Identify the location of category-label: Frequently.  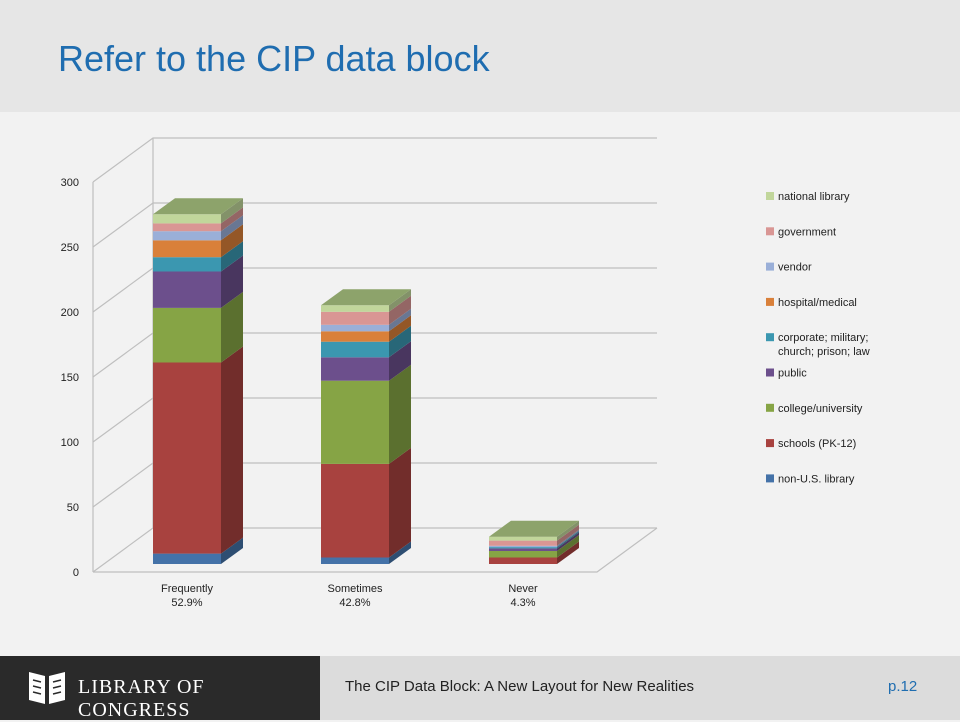
(187, 589).